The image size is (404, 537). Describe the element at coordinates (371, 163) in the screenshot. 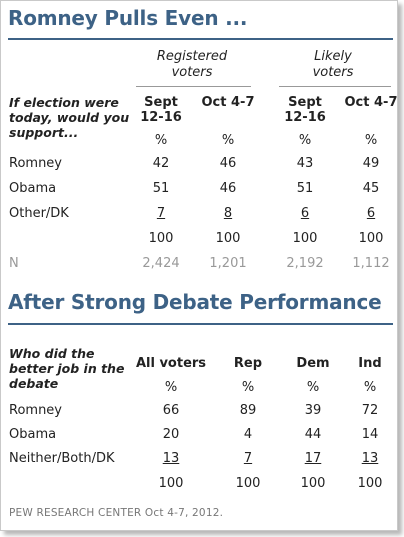

I see `data-cell: 49` at that location.